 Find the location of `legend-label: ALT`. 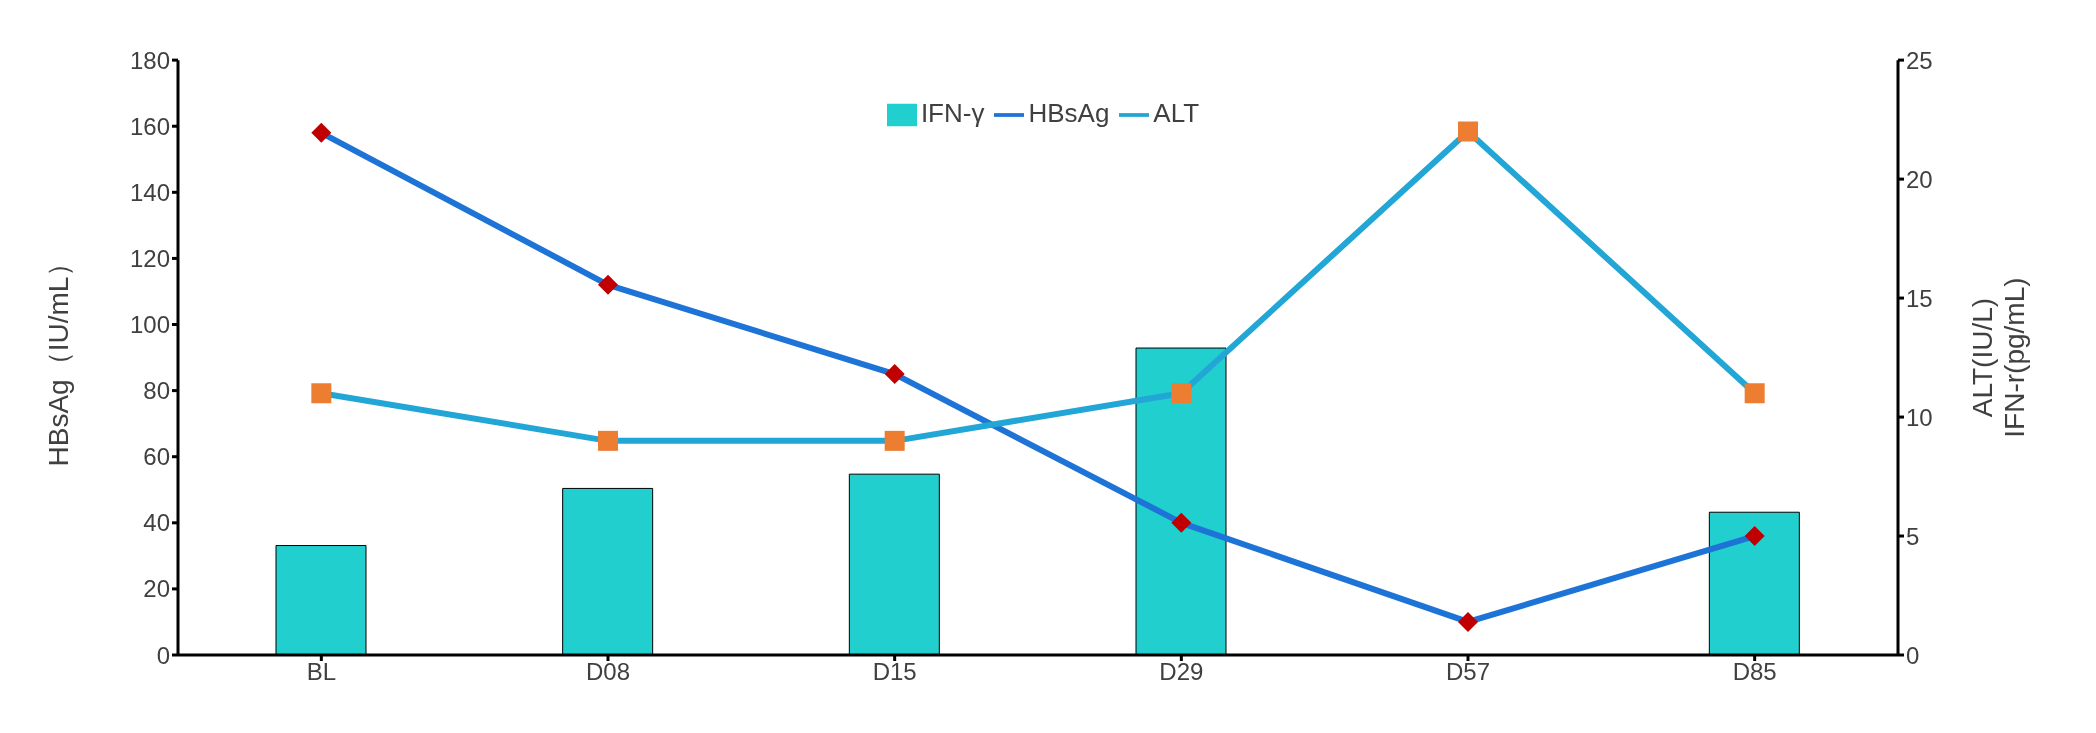

legend-label: ALT is located at coordinates (1176, 113).